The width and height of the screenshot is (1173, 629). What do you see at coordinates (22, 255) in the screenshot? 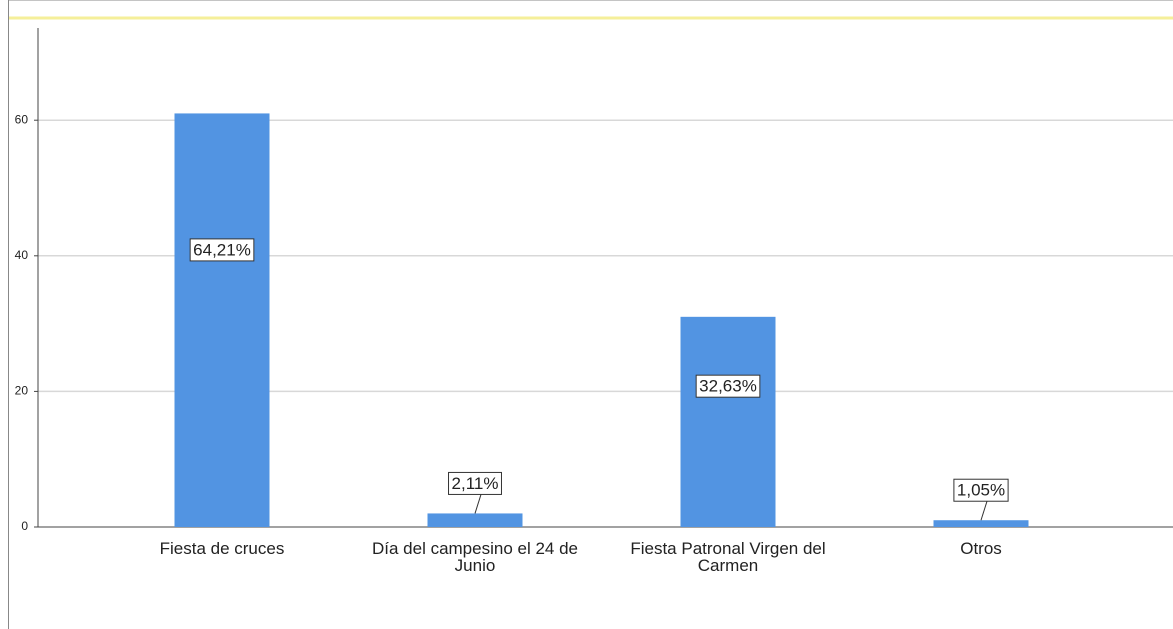
I see `y-tick-label: 40` at bounding box center [22, 255].